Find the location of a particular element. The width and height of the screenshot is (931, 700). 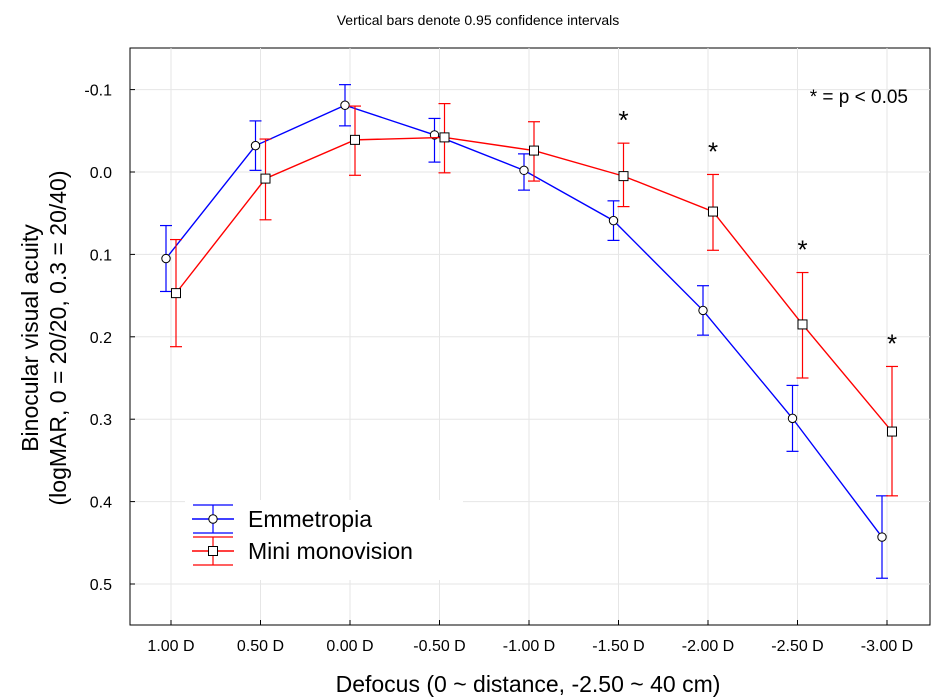

y-tick-label: 0.3 is located at coordinates (101, 420).